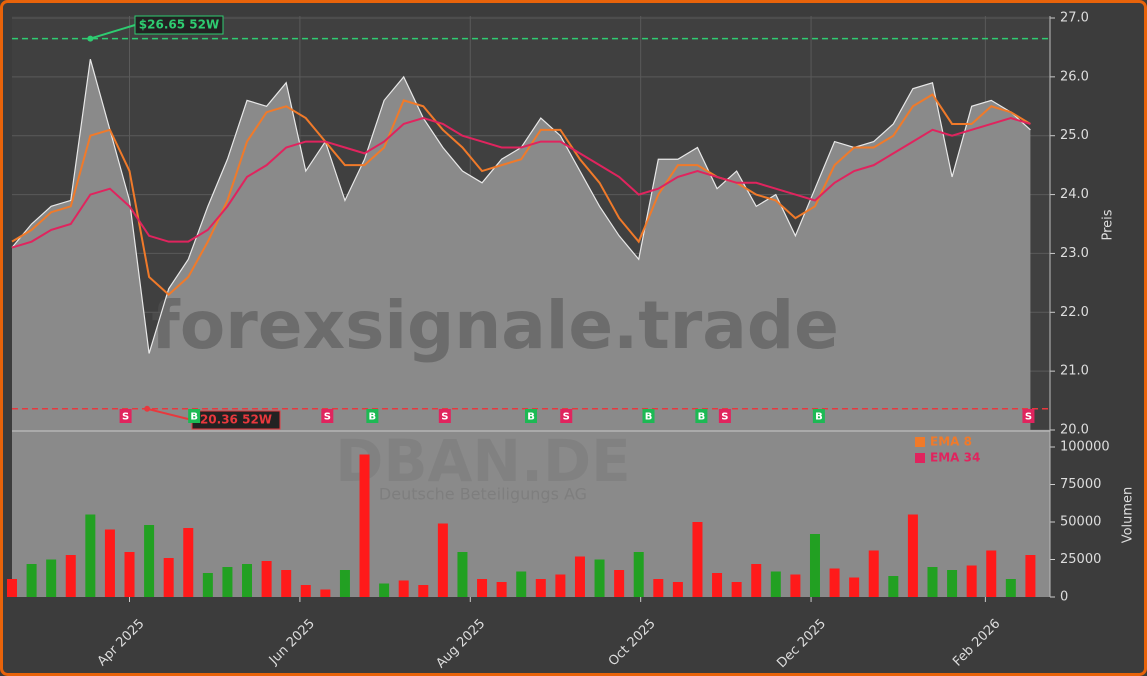 This screenshot has width=1147, height=676. Describe the element at coordinates (1074, 76) in the screenshot. I see `y-tick-label: 26.0` at that location.